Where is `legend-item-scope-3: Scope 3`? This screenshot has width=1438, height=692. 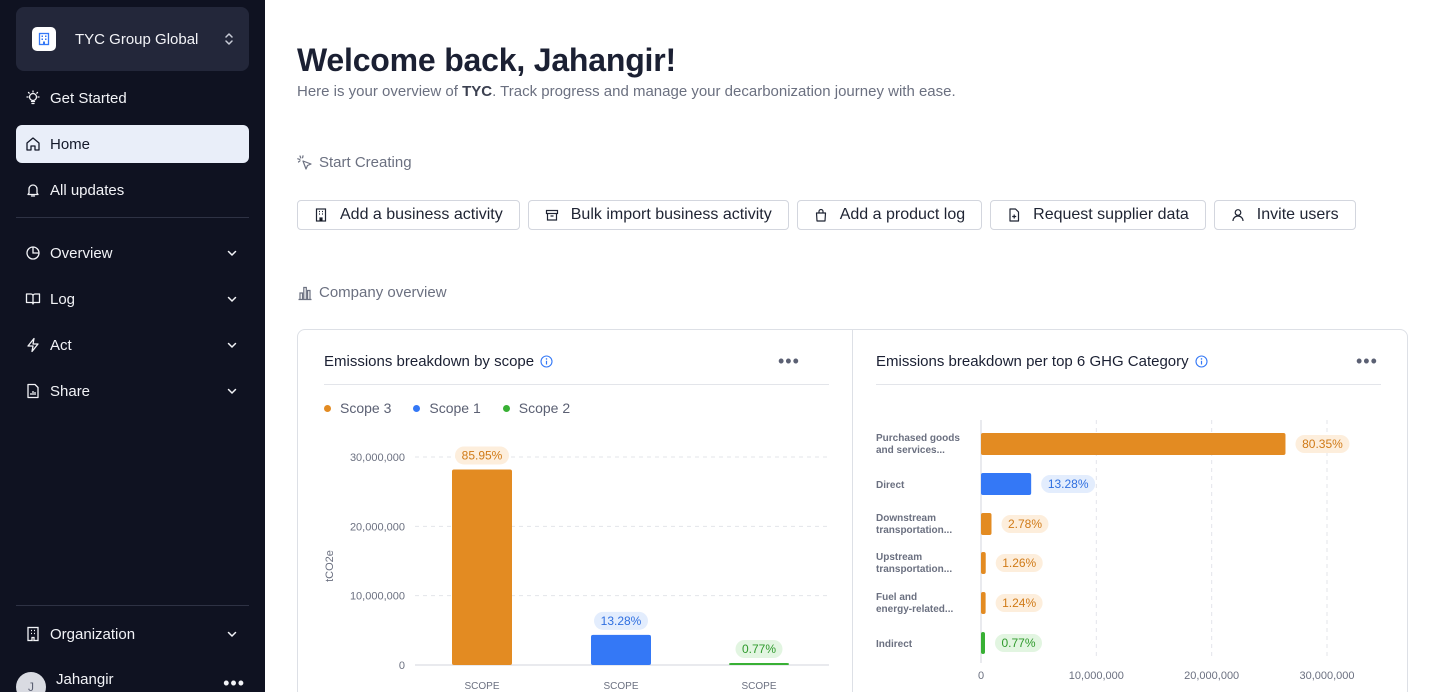
legend-item-scope-3: Scope 3 is located at coordinates (357, 408).